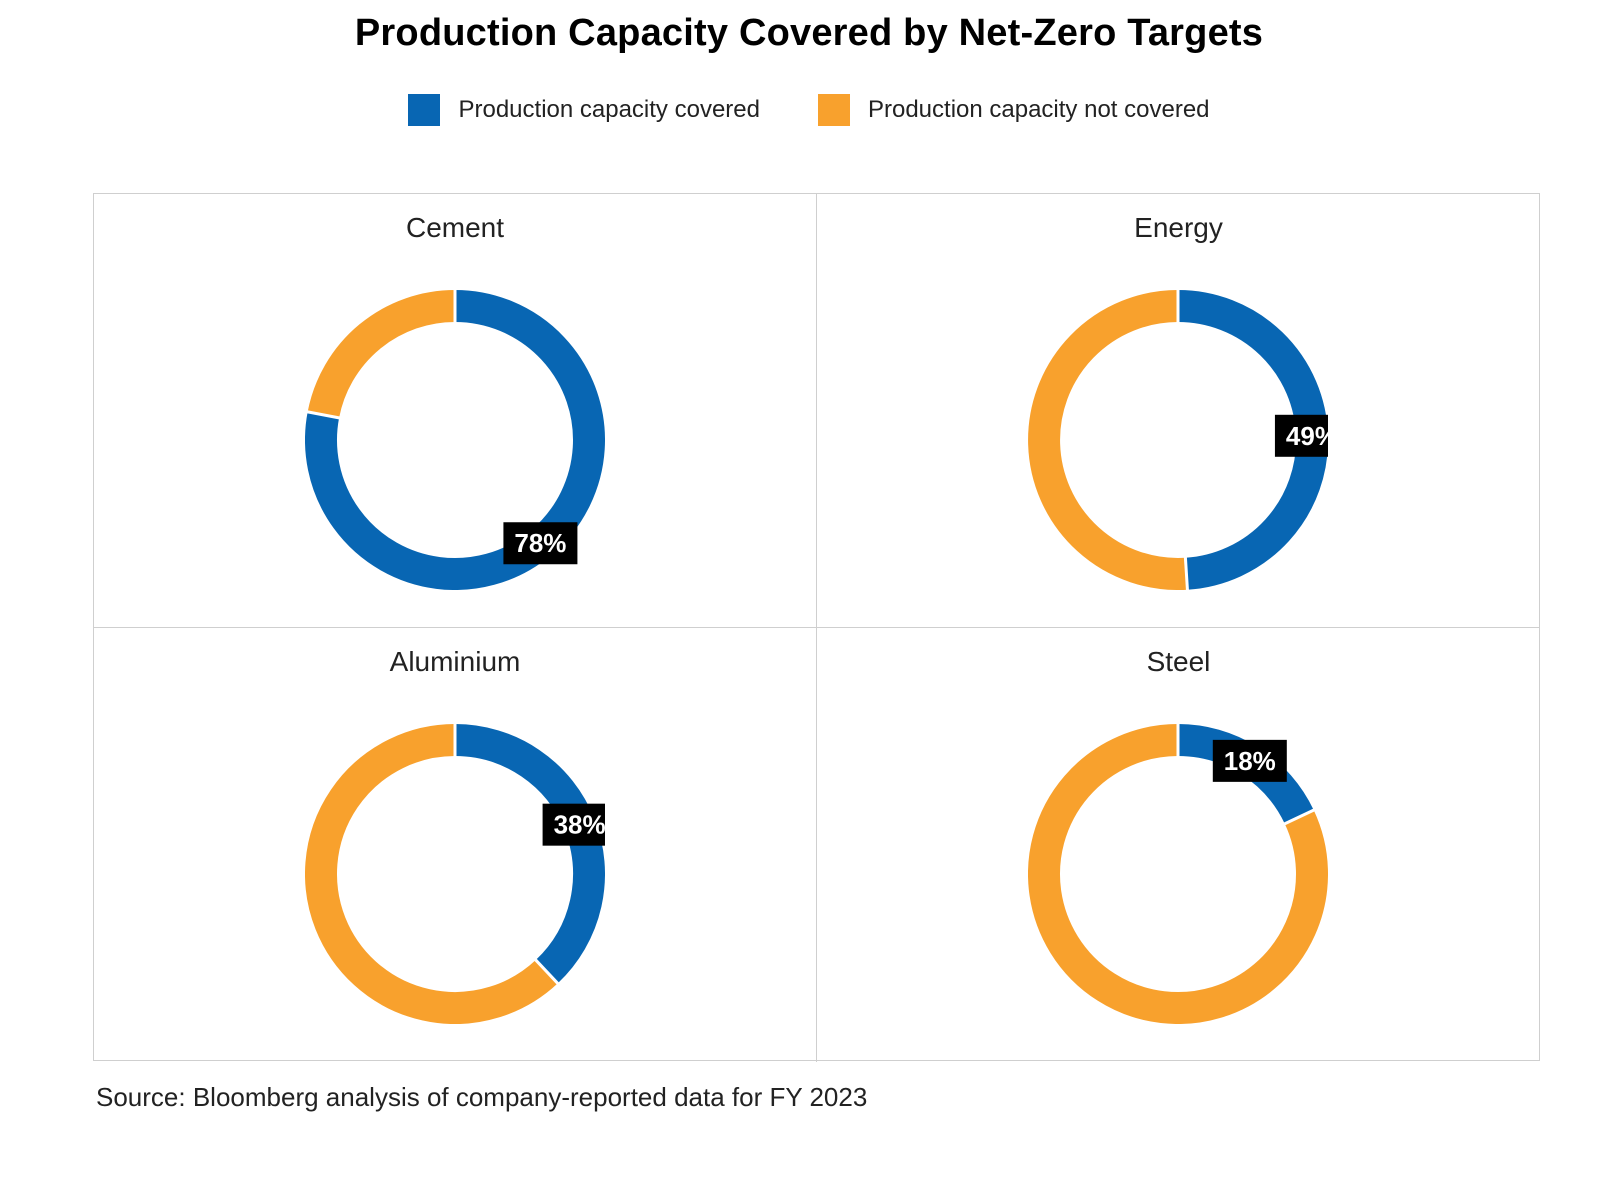 This screenshot has width=1618, height=1190. Describe the element at coordinates (1038, 109) in the screenshot. I see `legend-label-not-covered: Production capacity not covered` at that location.